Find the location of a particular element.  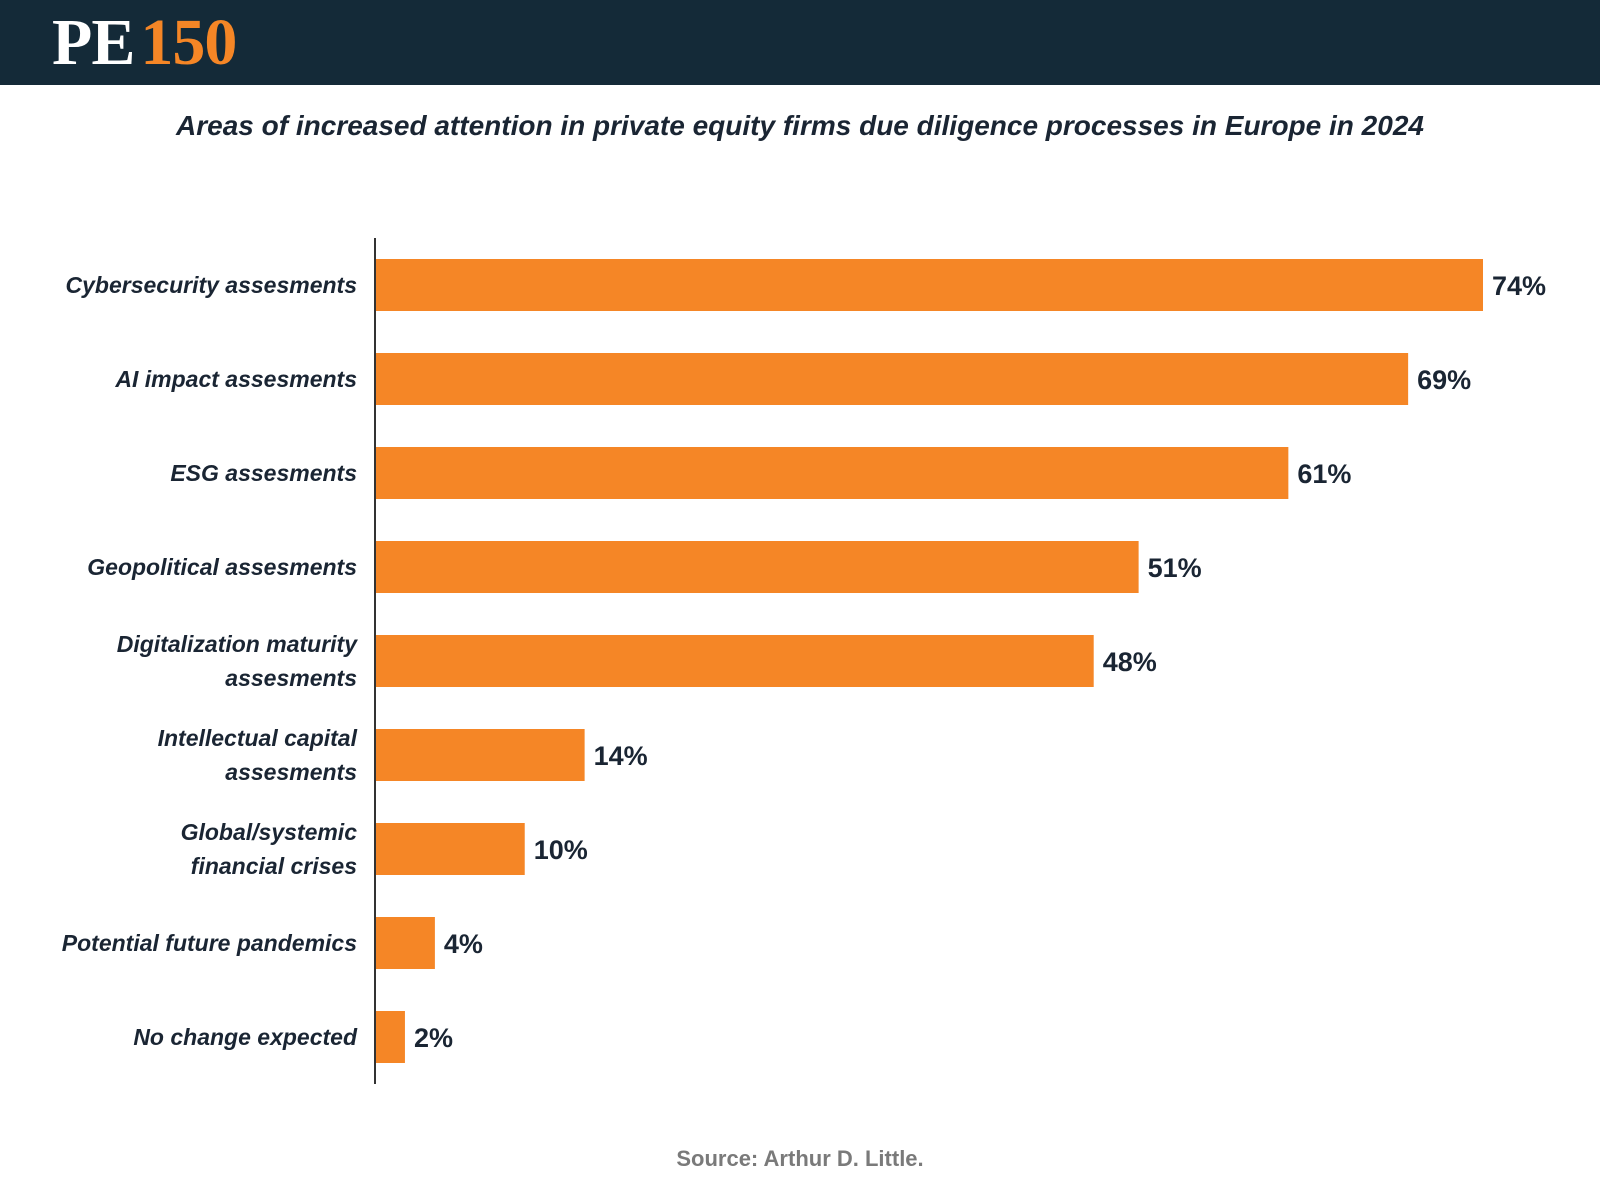

category-label: No change expected is located at coordinates (245, 1037).